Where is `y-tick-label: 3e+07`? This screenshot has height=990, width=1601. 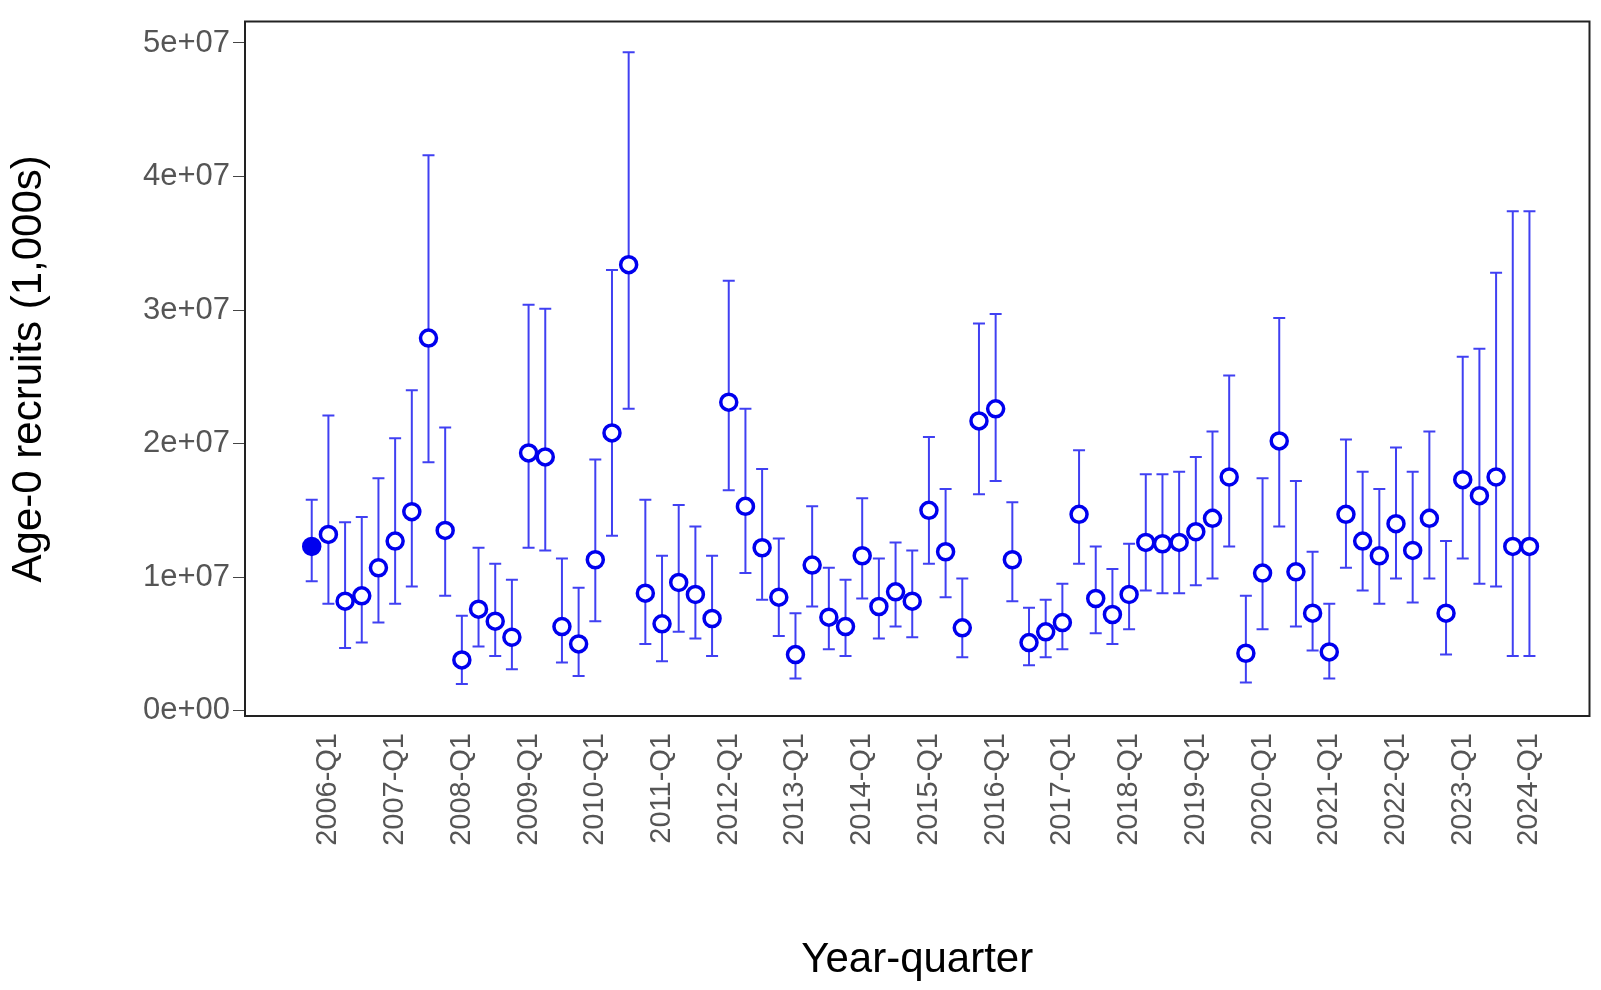
y-tick-label: 3e+07 is located at coordinates (186, 308).